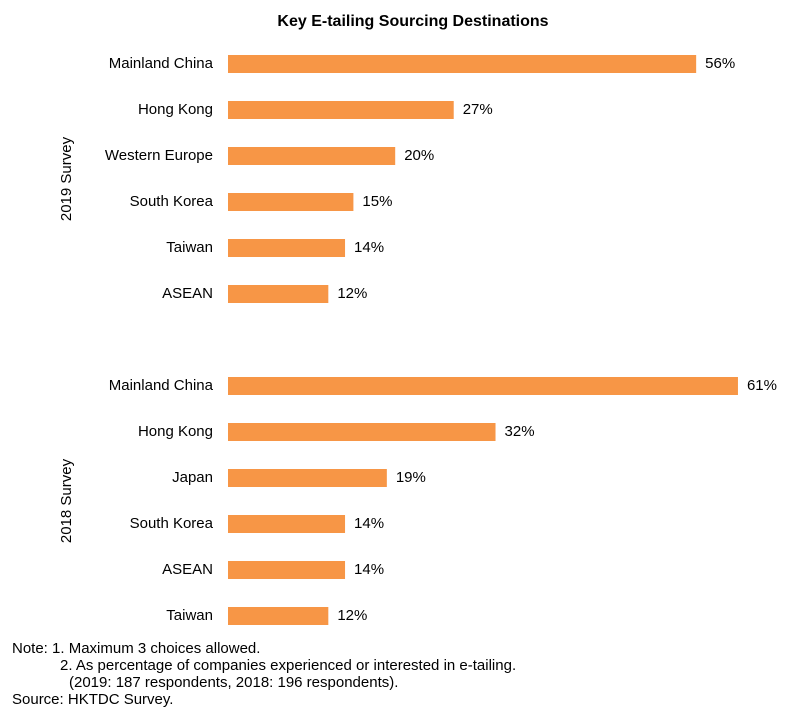 Image resolution: width=800 pixels, height=725 pixels. What do you see at coordinates (412, 21) in the screenshot?
I see `chart-title: Key E-tailing Sourcing Destinations` at bounding box center [412, 21].